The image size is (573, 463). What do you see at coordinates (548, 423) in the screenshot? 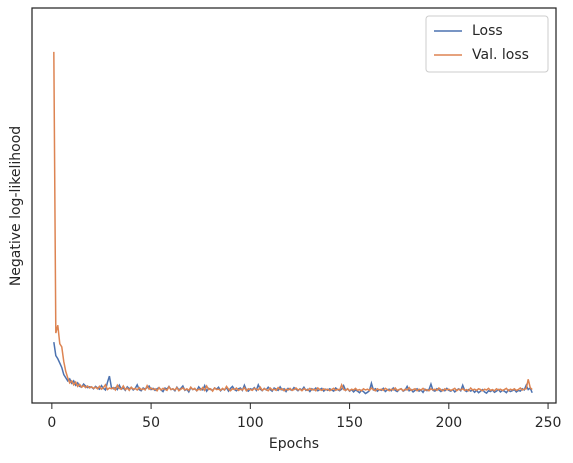
I see `x-tick-label: 250` at bounding box center [548, 423].